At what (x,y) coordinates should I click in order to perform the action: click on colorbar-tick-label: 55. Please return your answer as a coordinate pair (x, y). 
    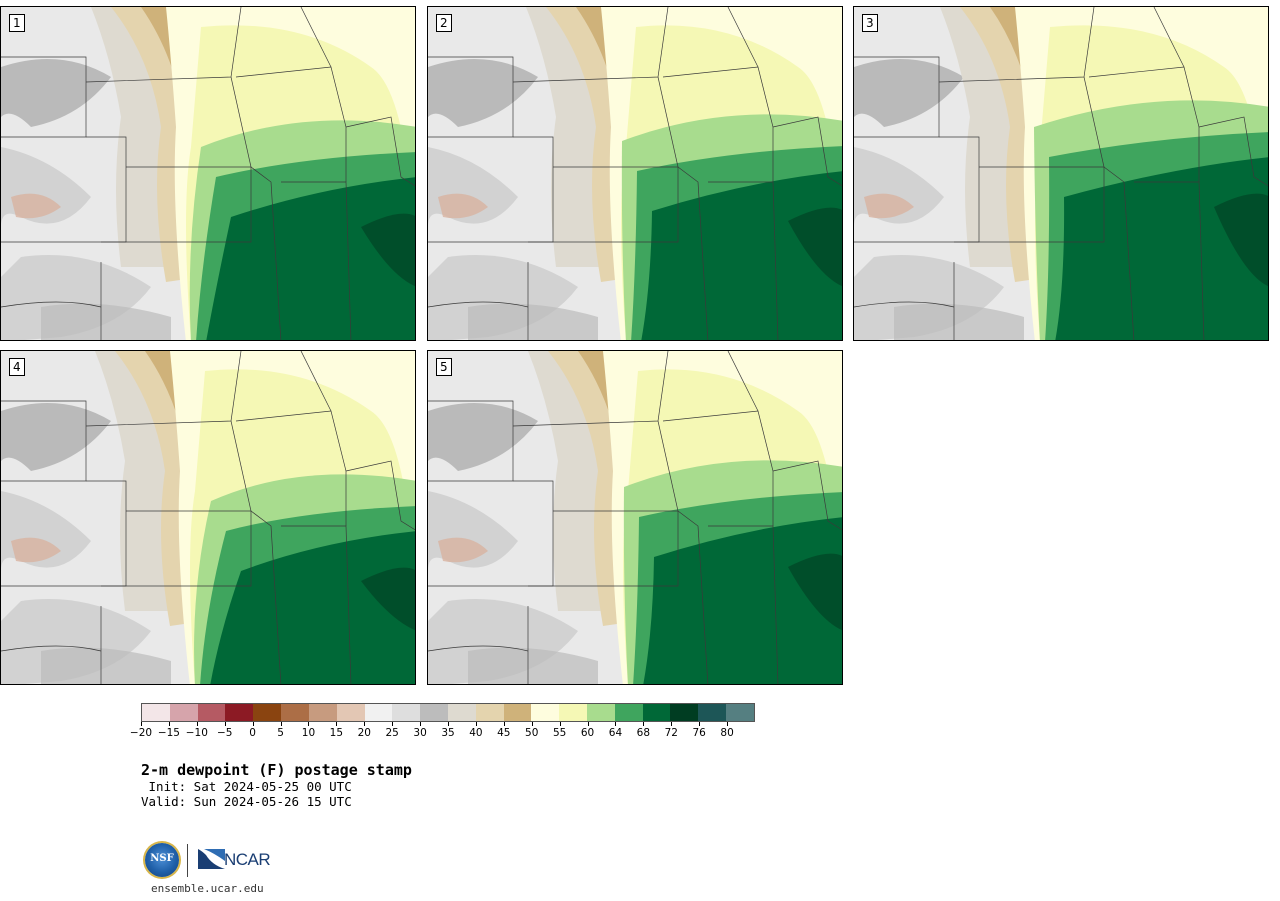
    Looking at the image, I should click on (559, 733).